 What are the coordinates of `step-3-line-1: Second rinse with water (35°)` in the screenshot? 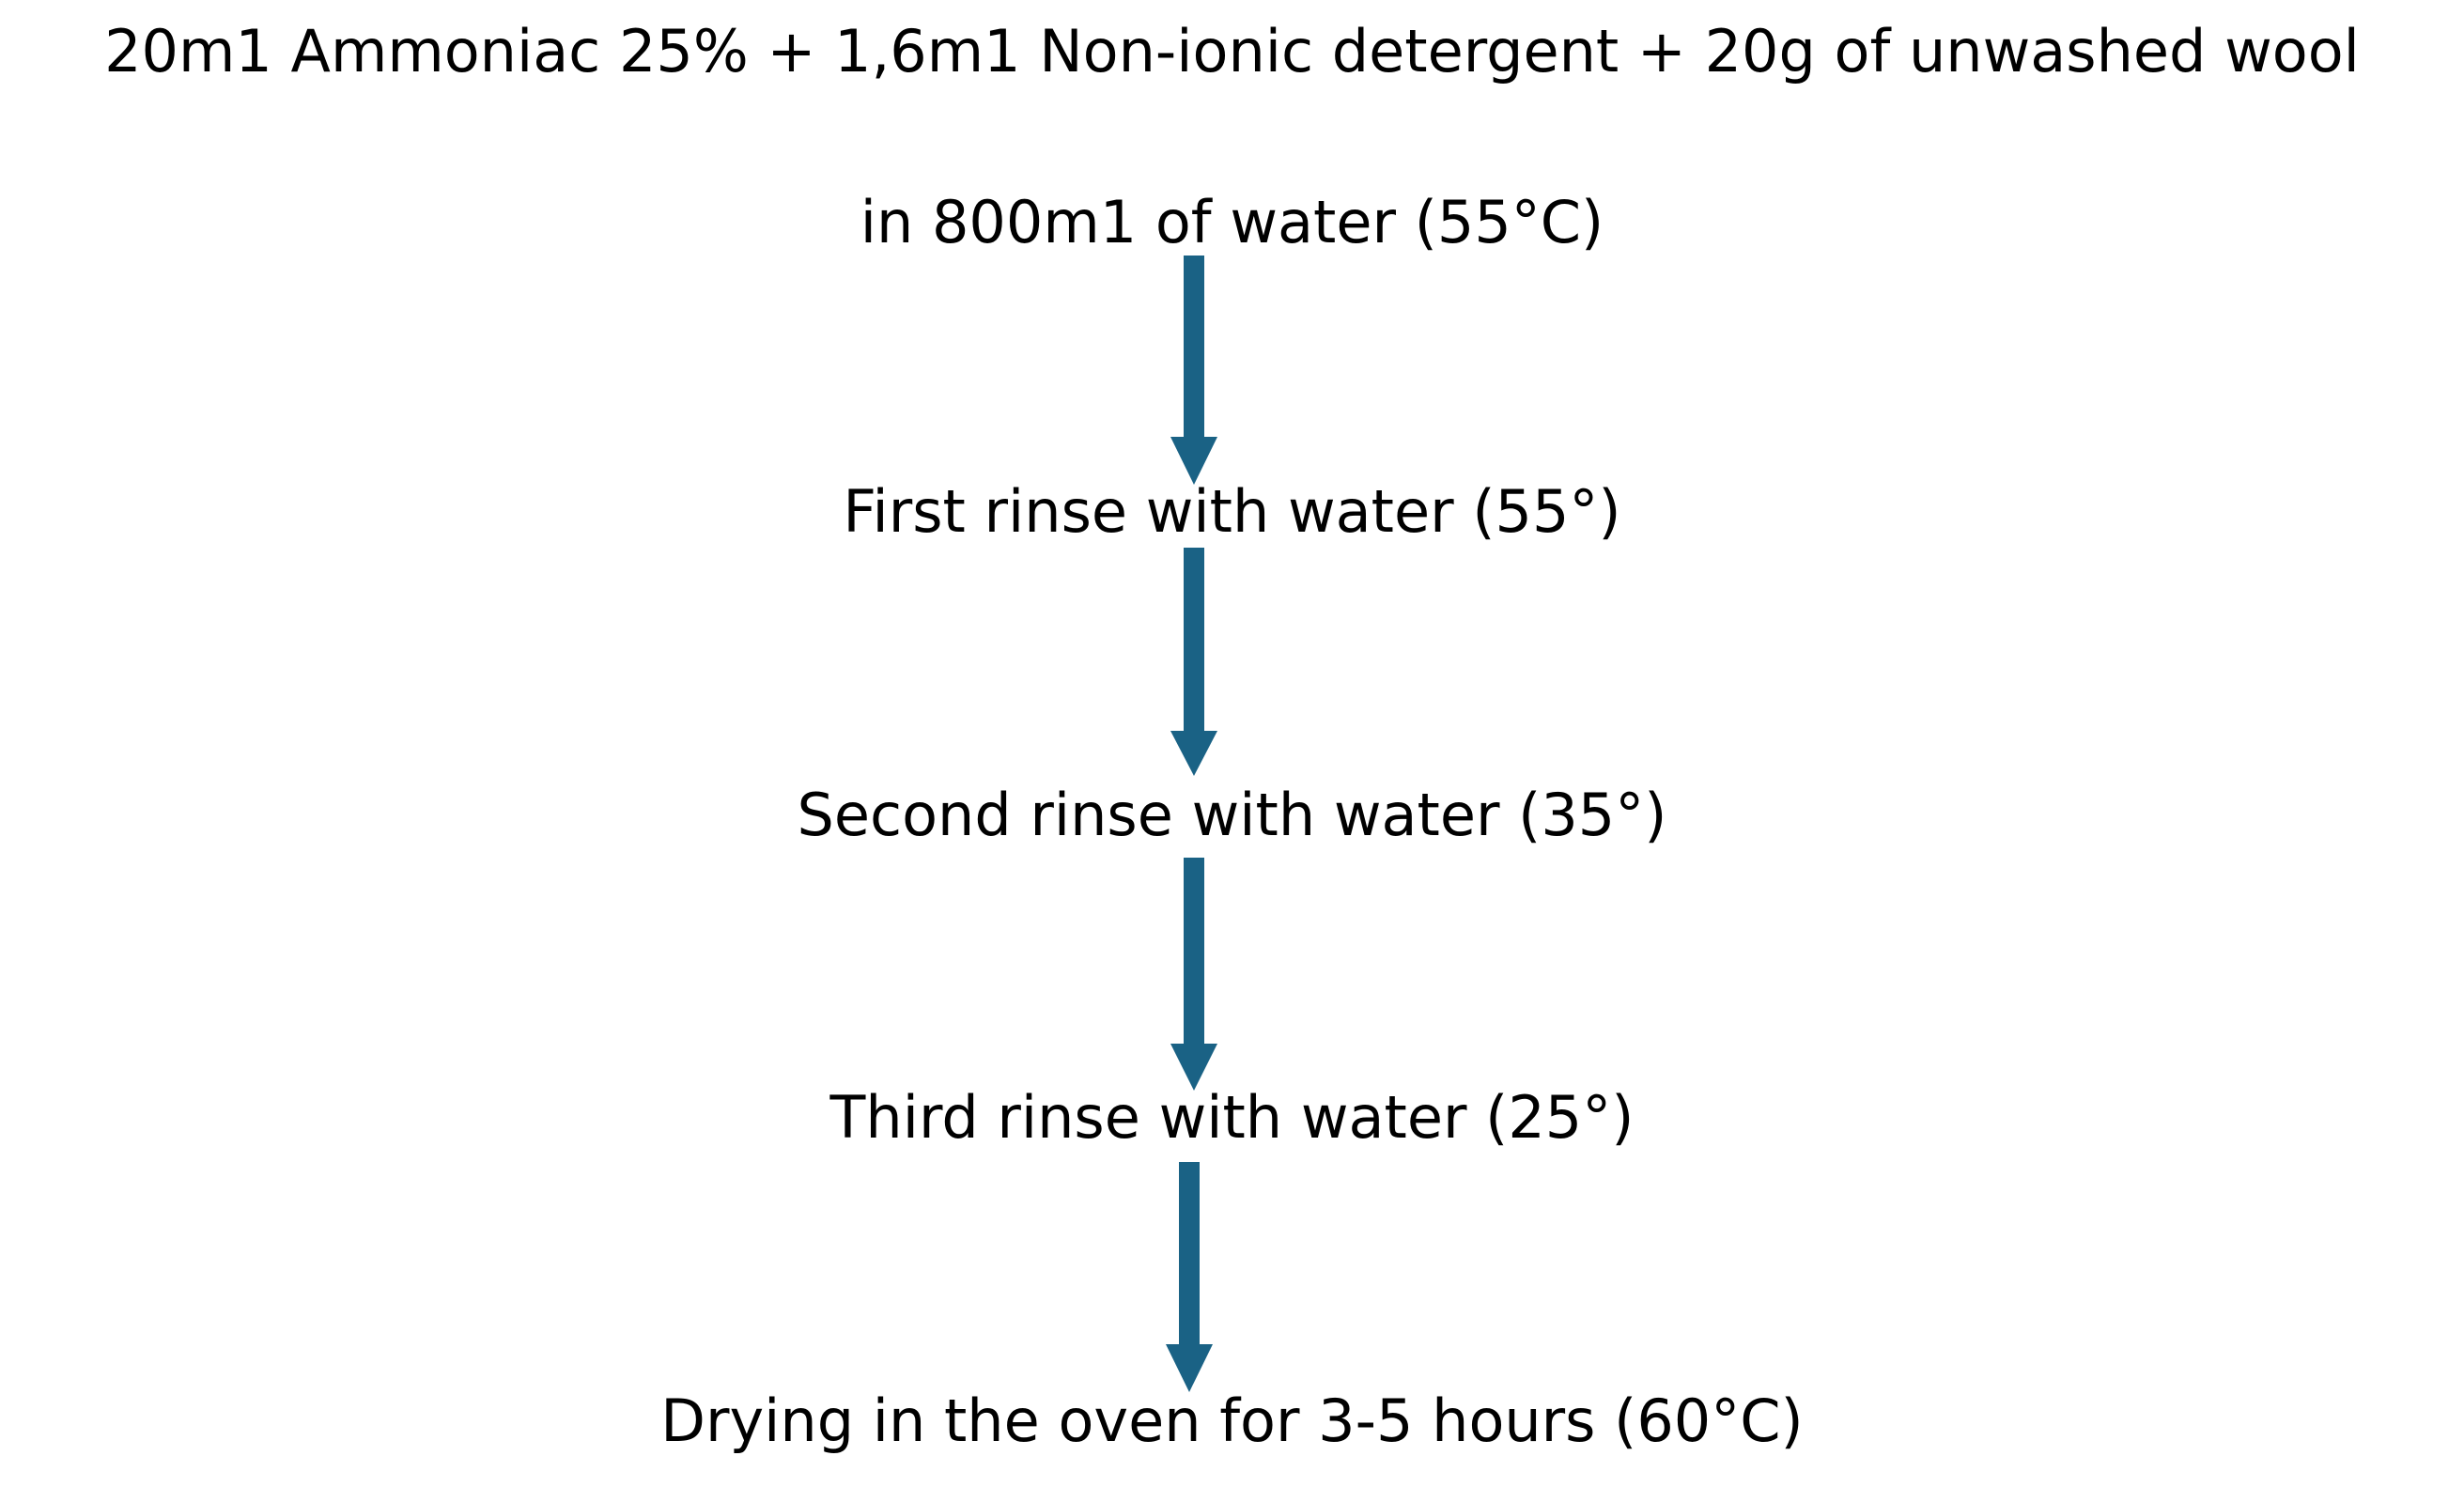 It's located at (1232, 815).